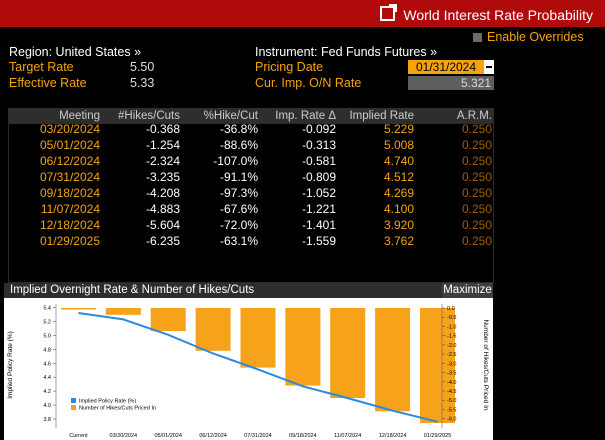 This screenshot has height=440, width=605. What do you see at coordinates (393, 436) in the screenshot?
I see `x-tick-label: 12/18/2024` at bounding box center [393, 436].